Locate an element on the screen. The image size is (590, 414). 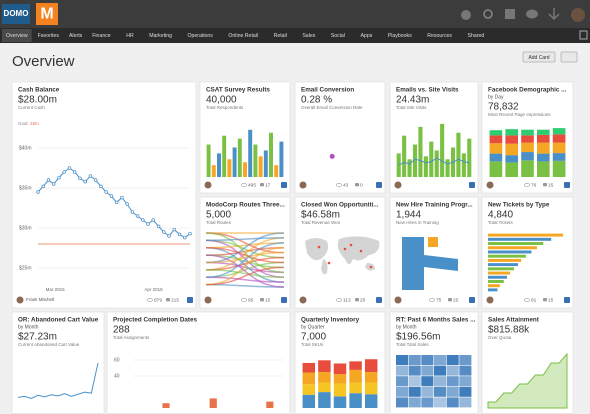
settings-button is located at coordinates (569, 57).